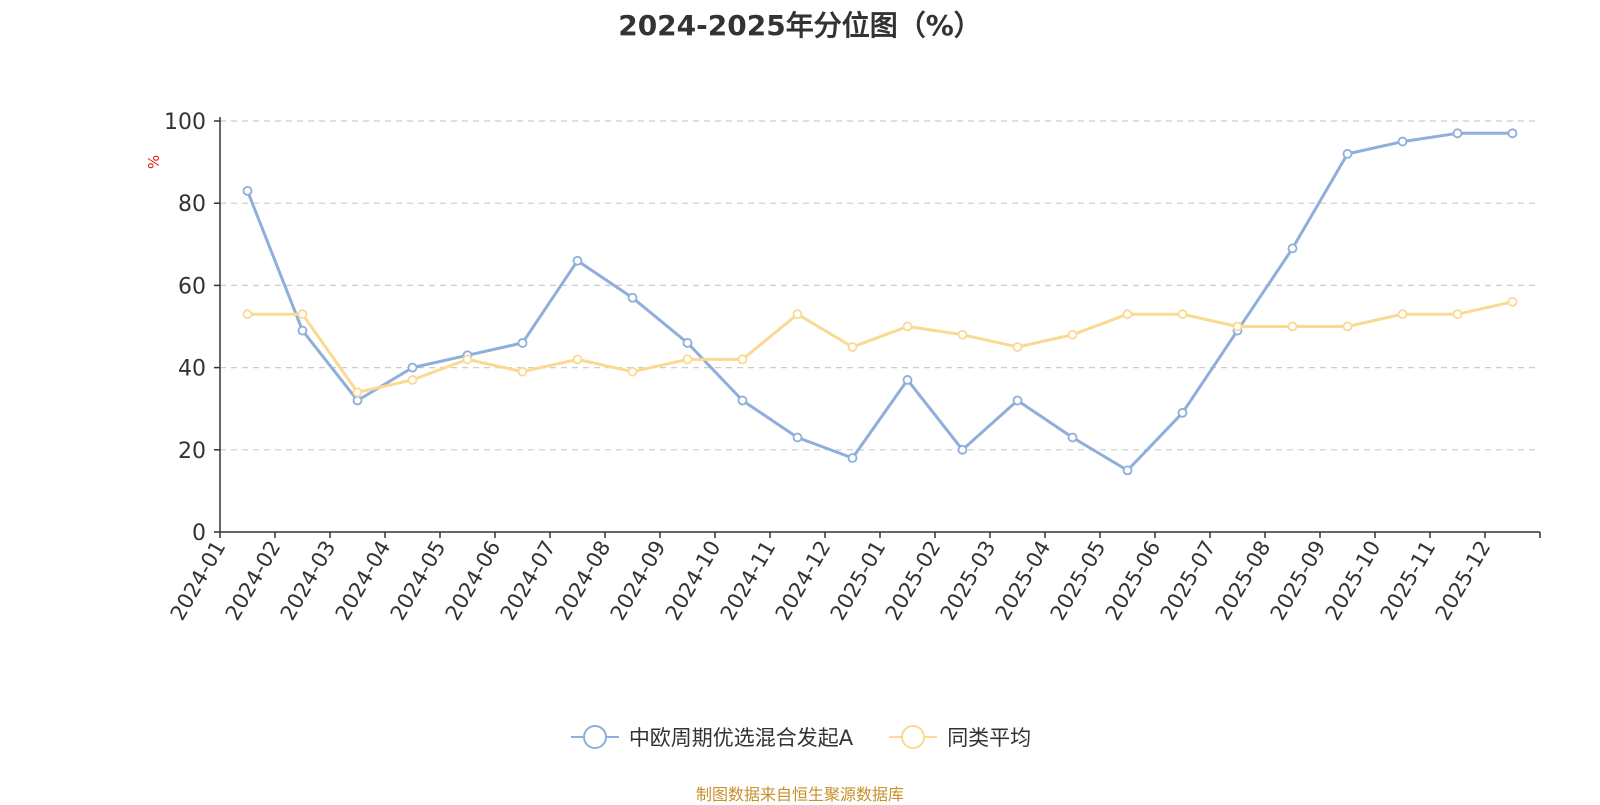  I want to click on chart-title: 2024-2025年分位图（%）, so click(800, 25).